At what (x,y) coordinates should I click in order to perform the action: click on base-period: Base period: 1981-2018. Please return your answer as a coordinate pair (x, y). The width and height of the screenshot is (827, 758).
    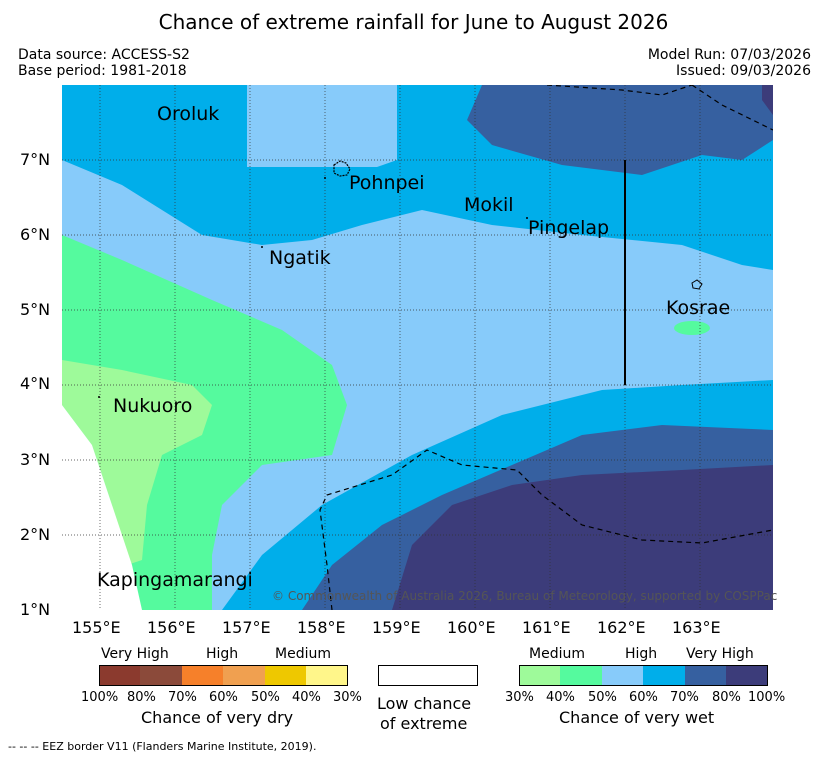
    Looking at the image, I should click on (102, 71).